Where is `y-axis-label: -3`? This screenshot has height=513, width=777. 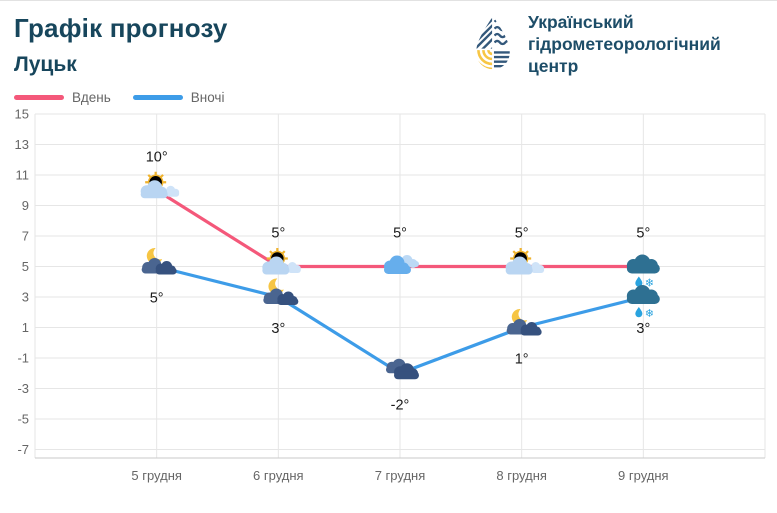 y-axis-label: -3 is located at coordinates (23, 388).